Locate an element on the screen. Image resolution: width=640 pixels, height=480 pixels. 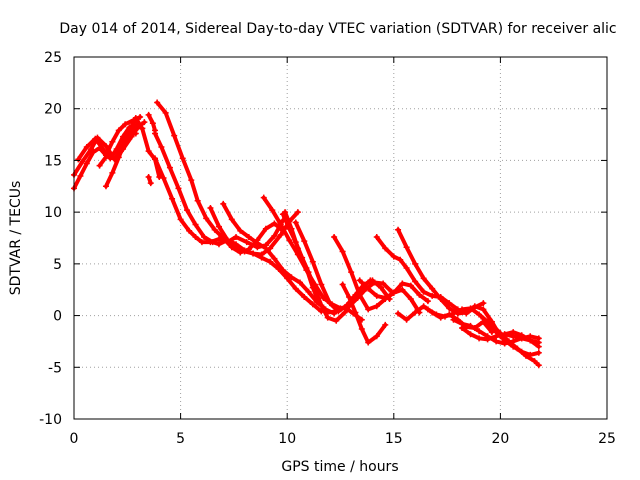
x-tick-label: 5 is located at coordinates (180, 439).